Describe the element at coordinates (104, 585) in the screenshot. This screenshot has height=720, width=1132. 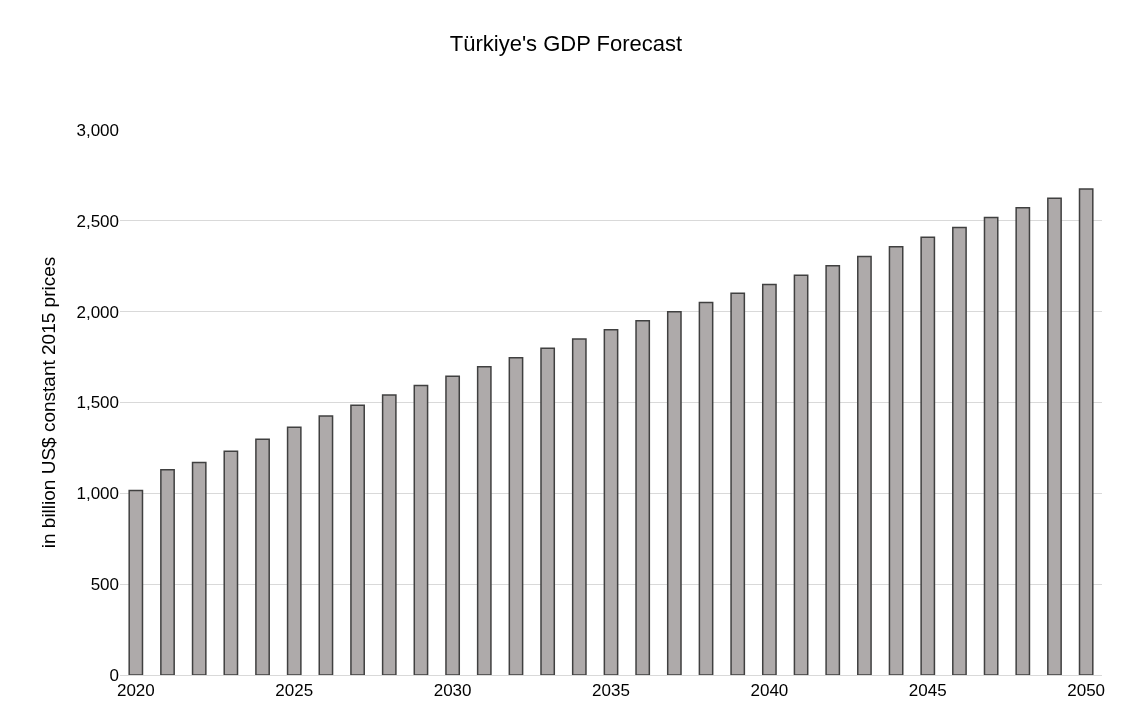
I see `y-tick-label: 500` at that location.